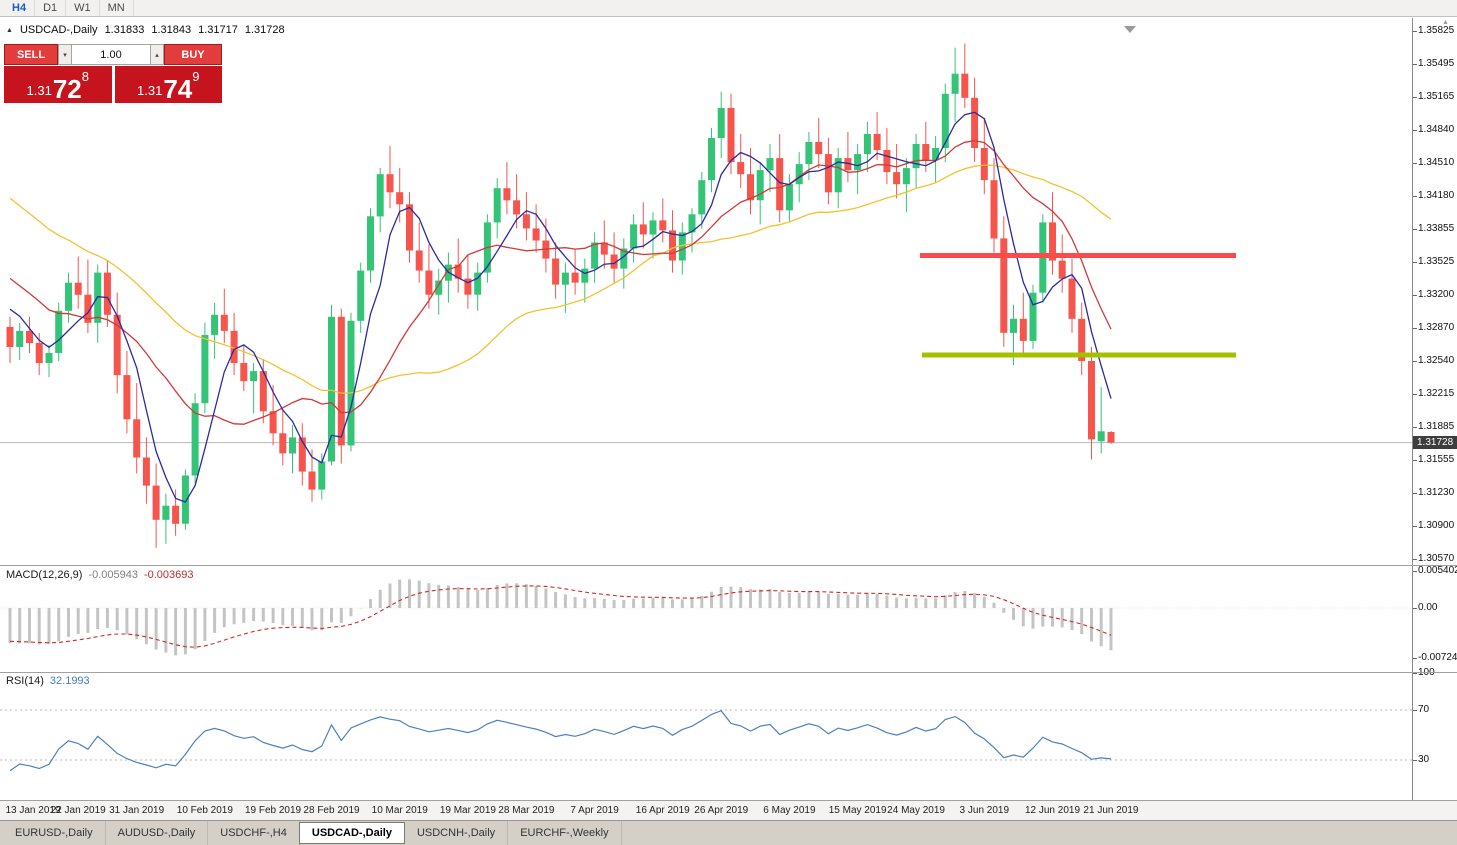 This screenshot has height=845, width=1457. I want to click on chart-tab-audusd-daily: AUDUSD-,Daily, so click(157, 833).